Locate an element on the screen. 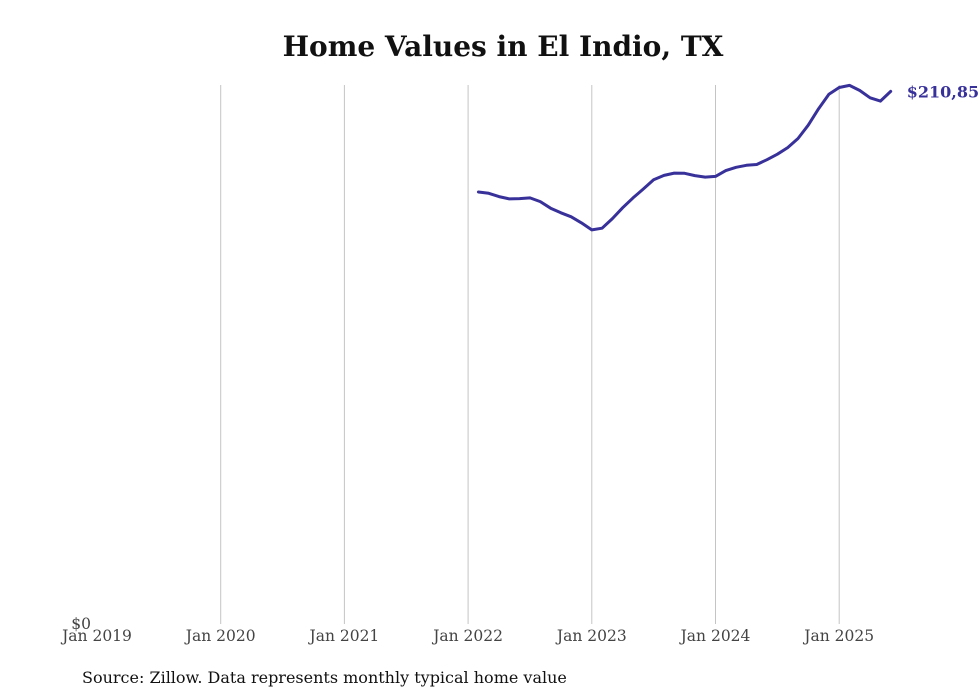 The height and width of the screenshot is (699, 980). x-tick-label: Jan 2023 is located at coordinates (591, 636).